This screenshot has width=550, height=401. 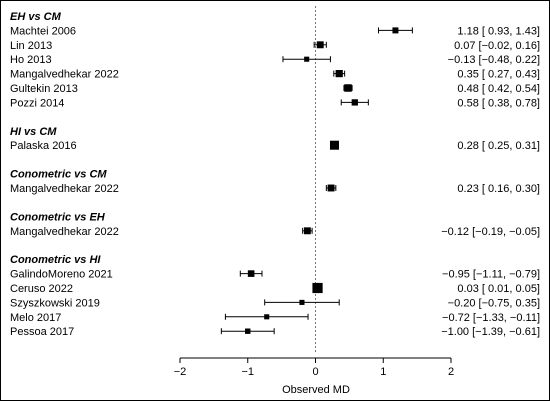 What do you see at coordinates (494, 60) in the screenshot?
I see `effect-size-text: −0.13 [−0.48, 0.22]` at bounding box center [494, 60].